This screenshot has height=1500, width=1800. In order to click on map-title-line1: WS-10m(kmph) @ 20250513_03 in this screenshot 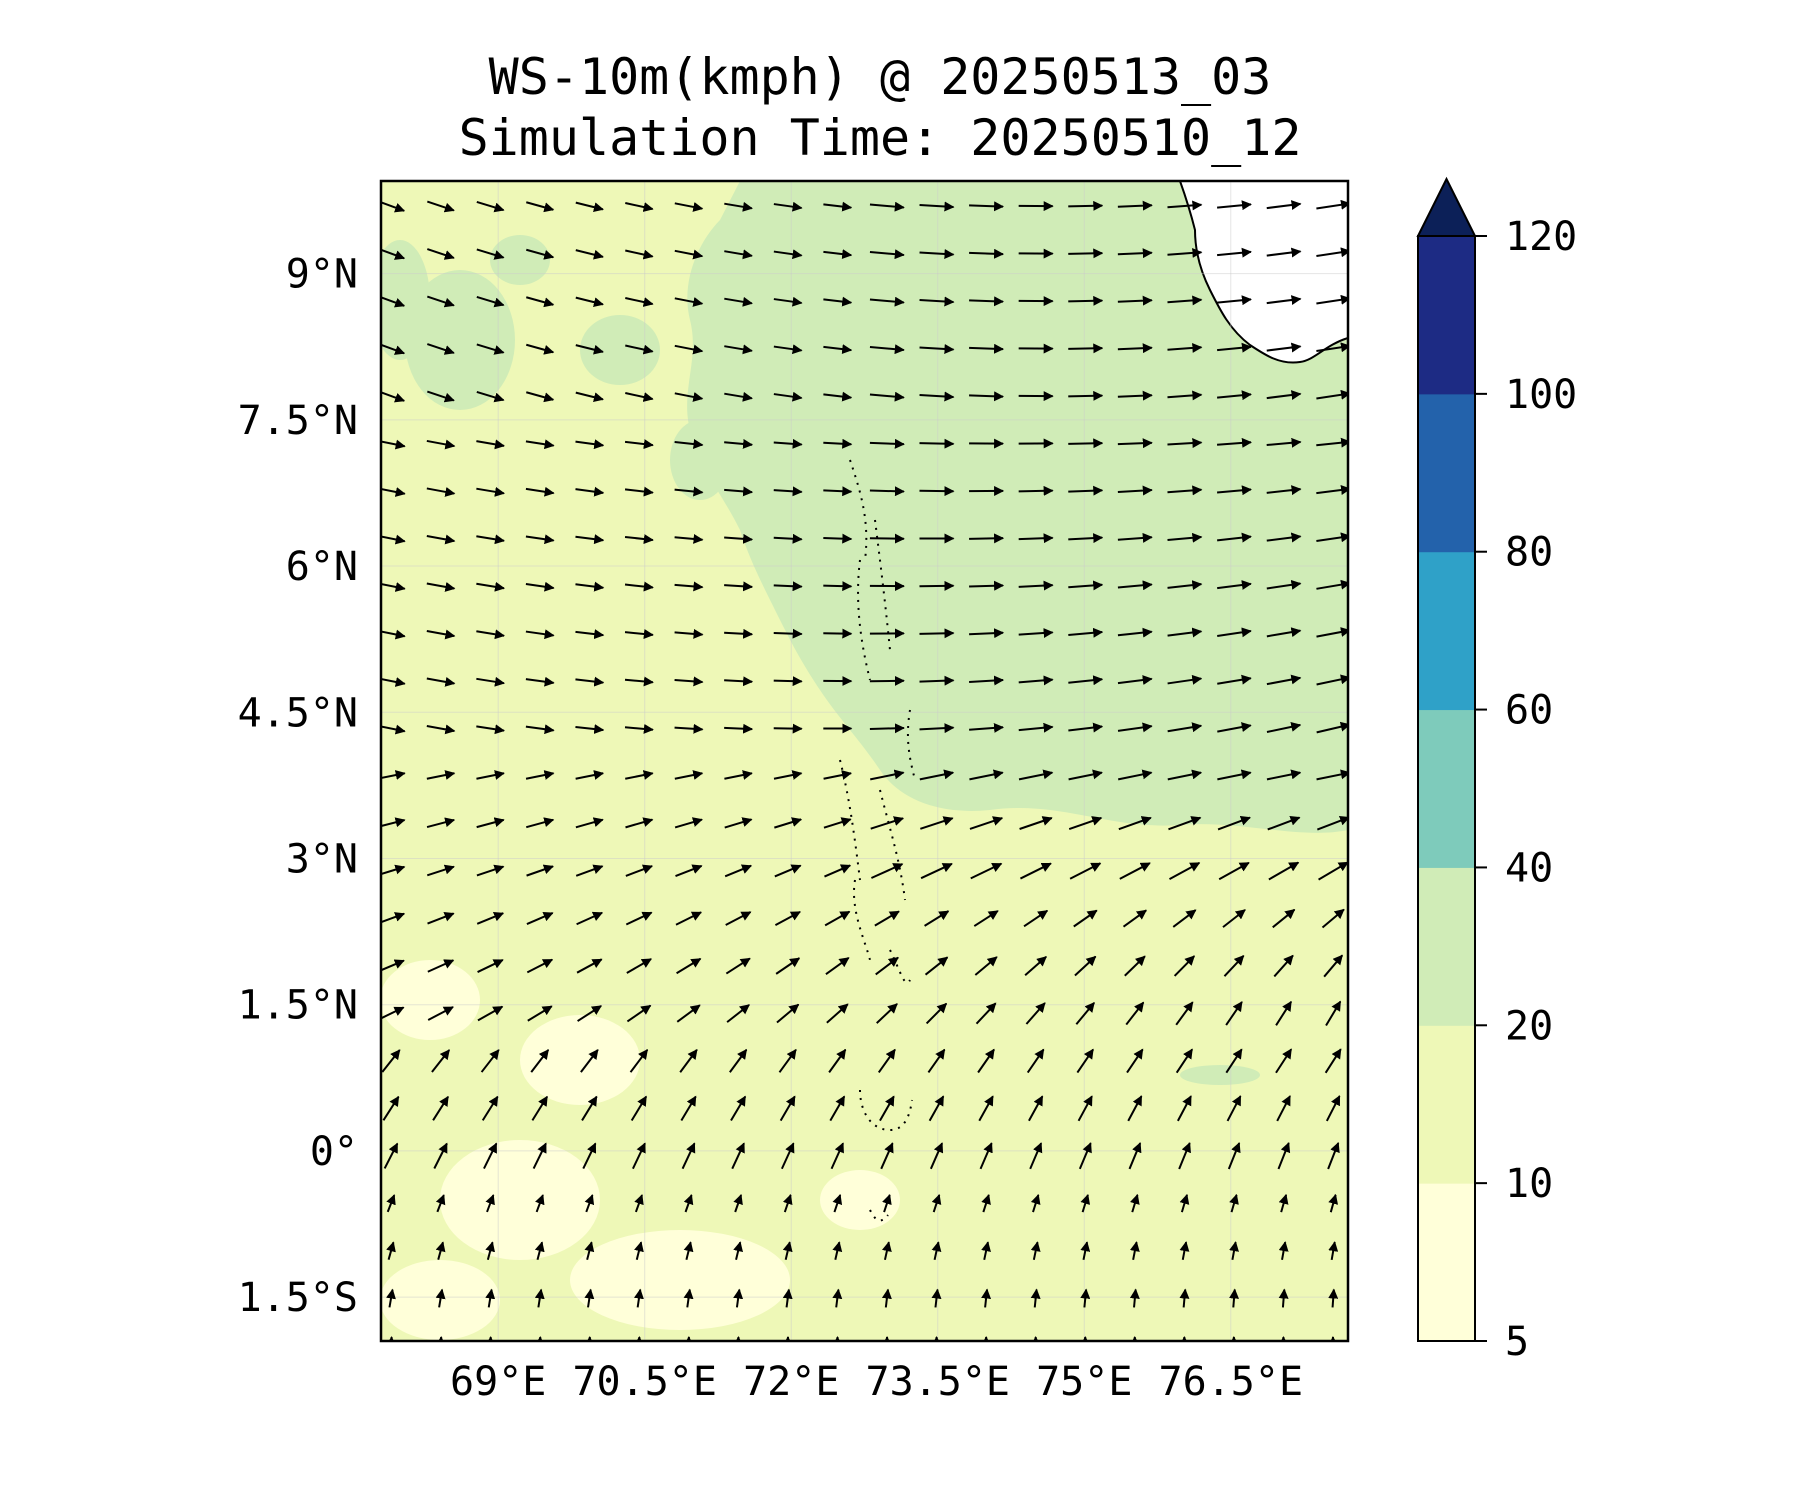, I will do `click(880, 77)`.